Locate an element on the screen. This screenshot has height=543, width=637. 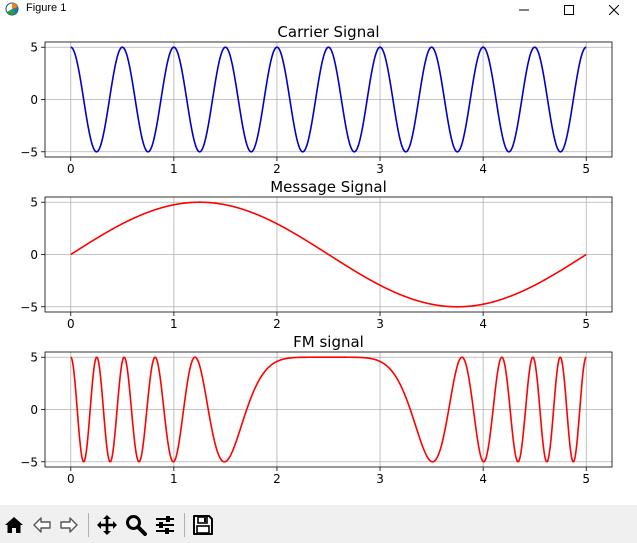
configure-subplots-icon is located at coordinates (165, 525).